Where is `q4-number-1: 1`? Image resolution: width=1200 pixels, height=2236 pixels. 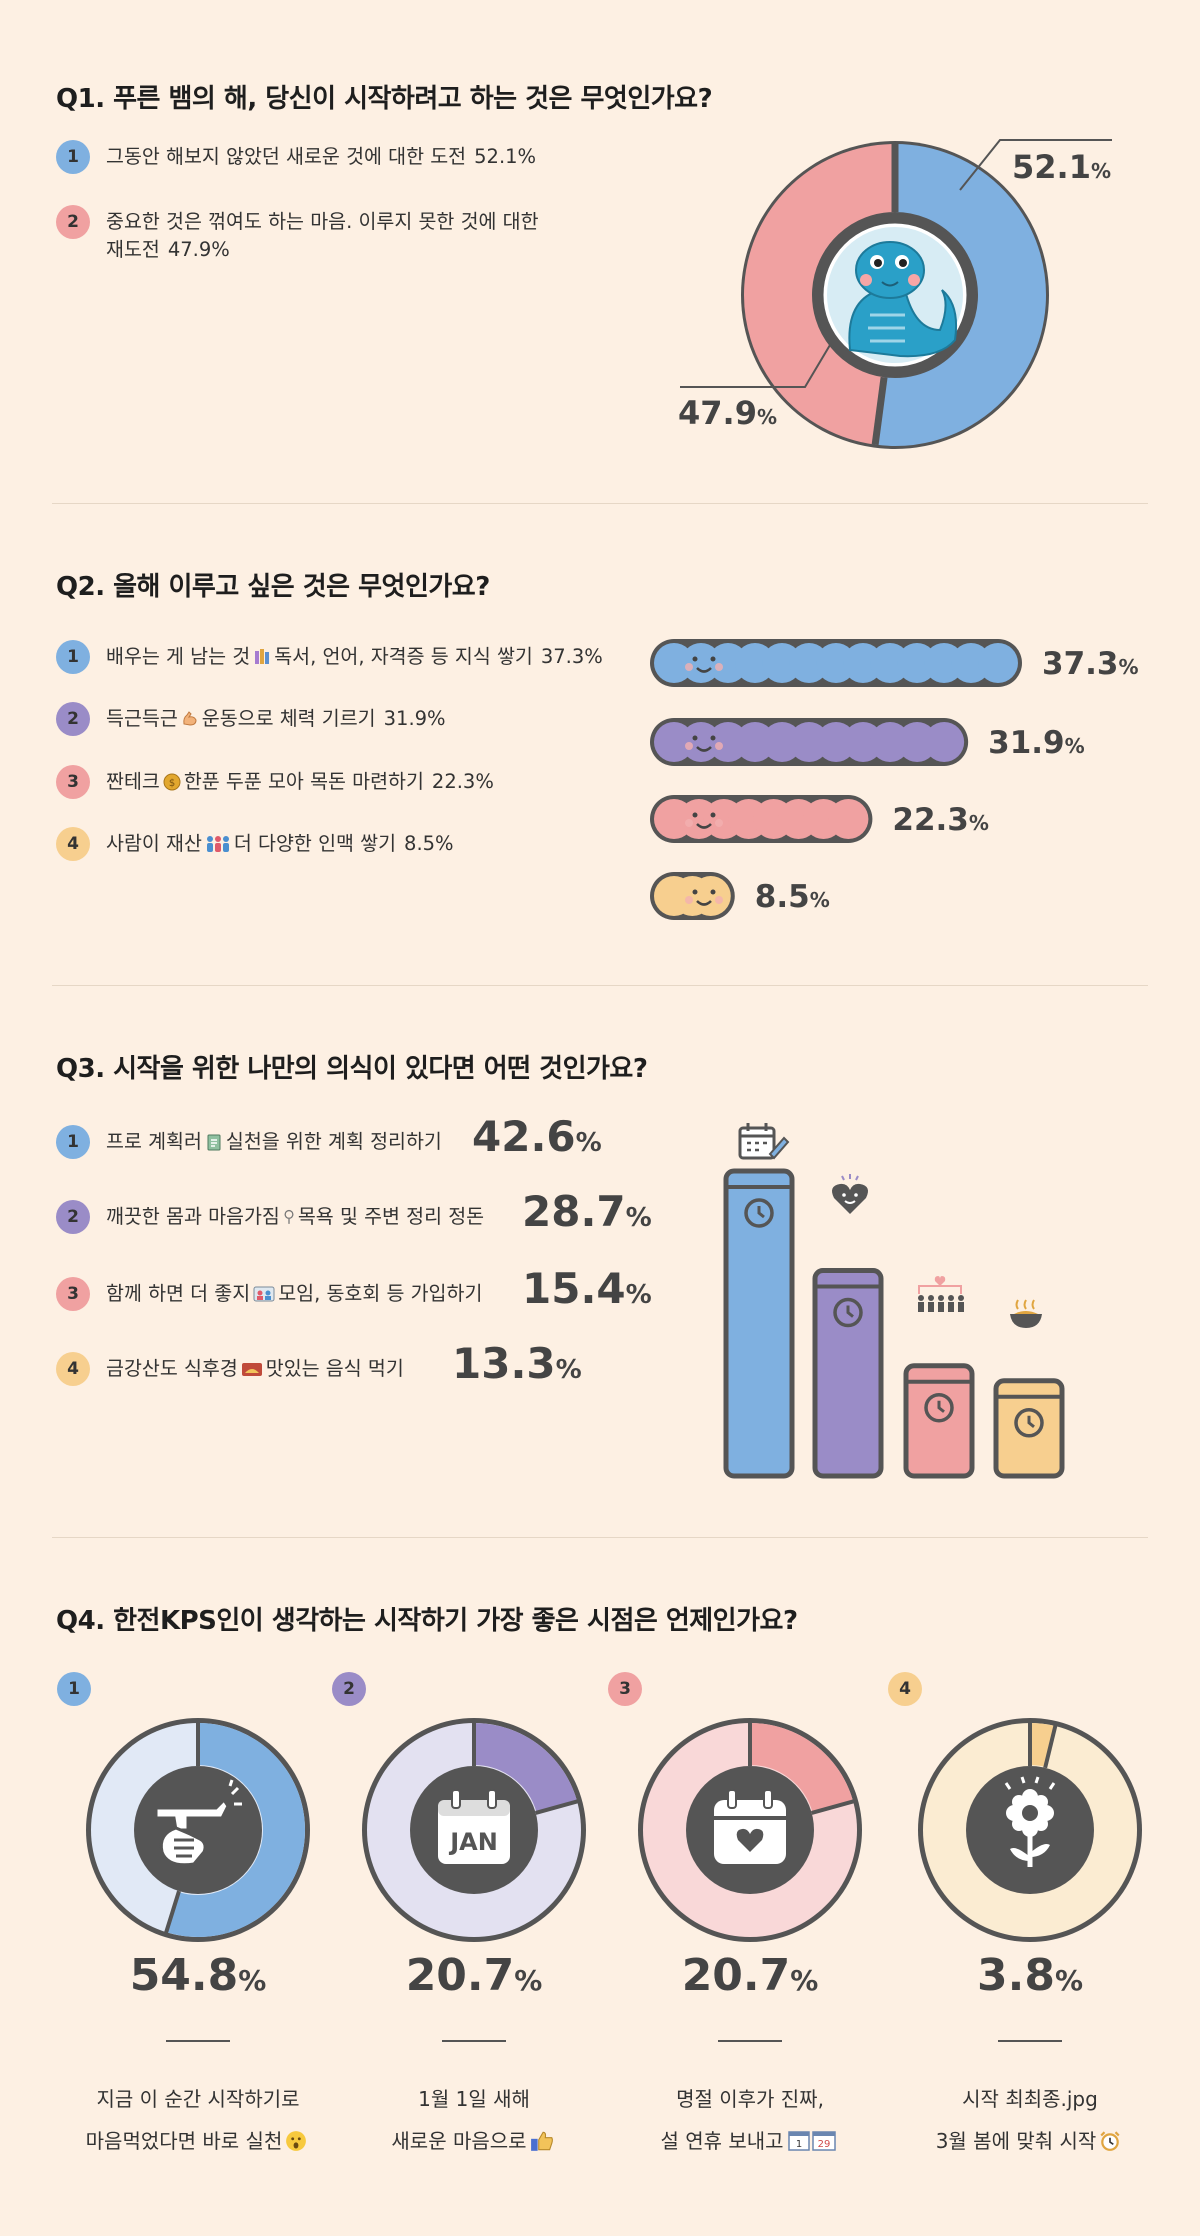 q4-number-1: 1 is located at coordinates (74, 1689).